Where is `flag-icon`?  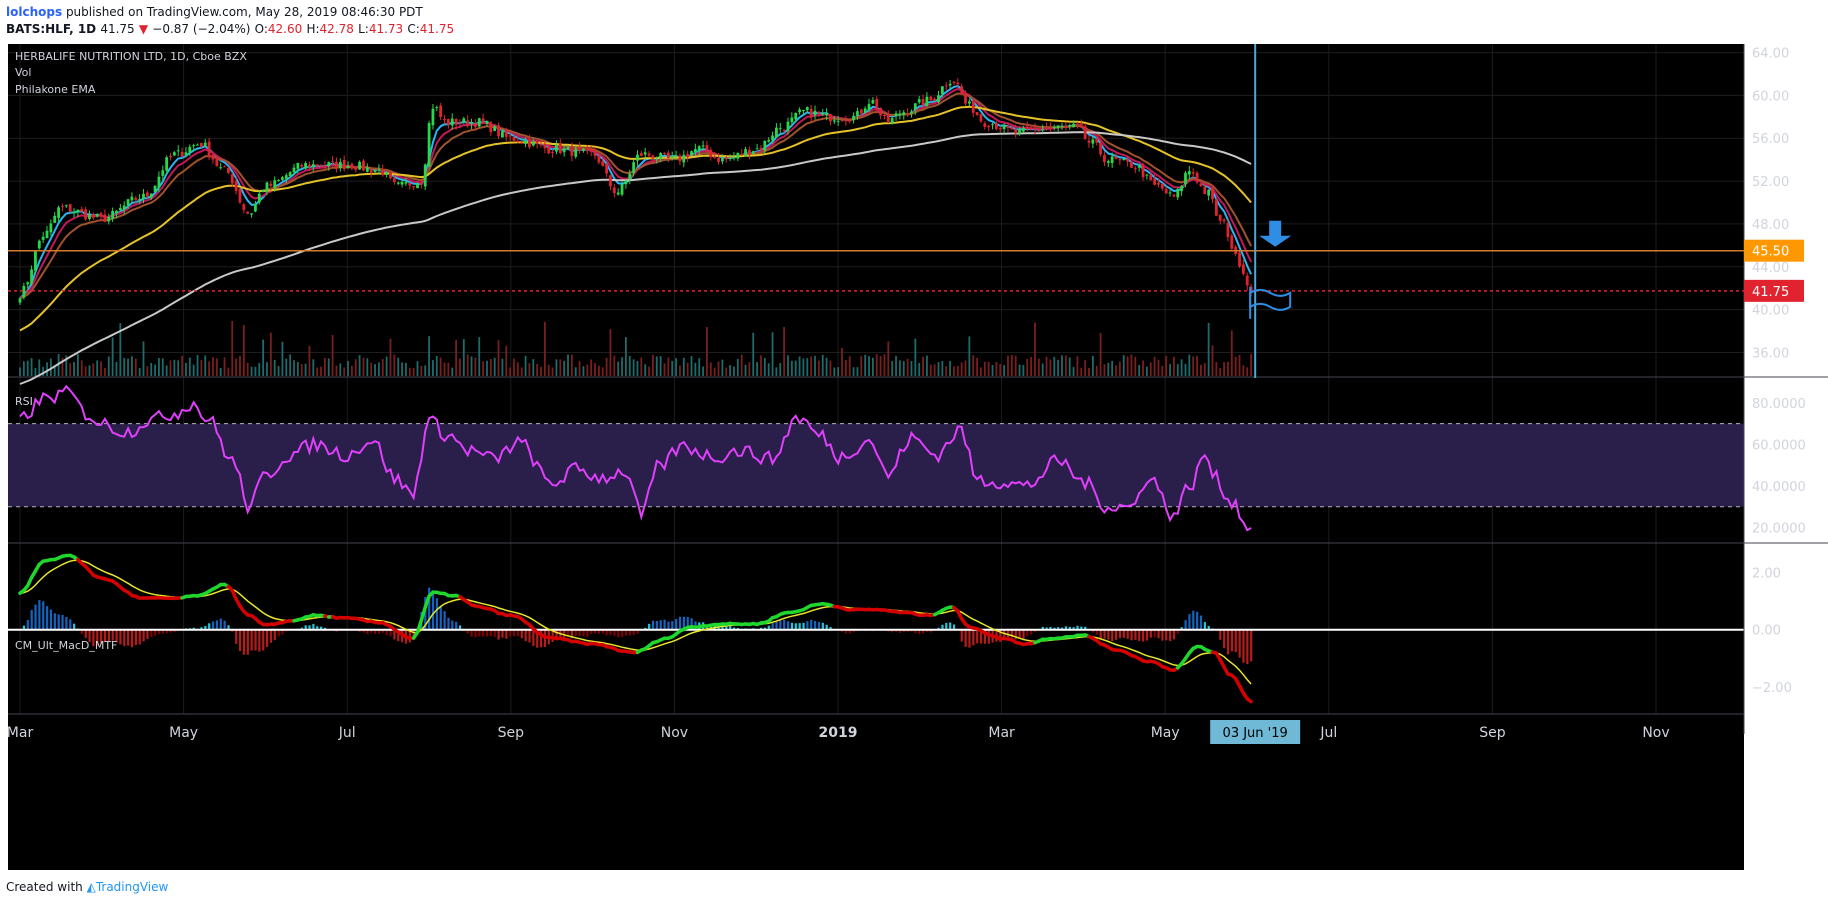 flag-icon is located at coordinates (1270, 299).